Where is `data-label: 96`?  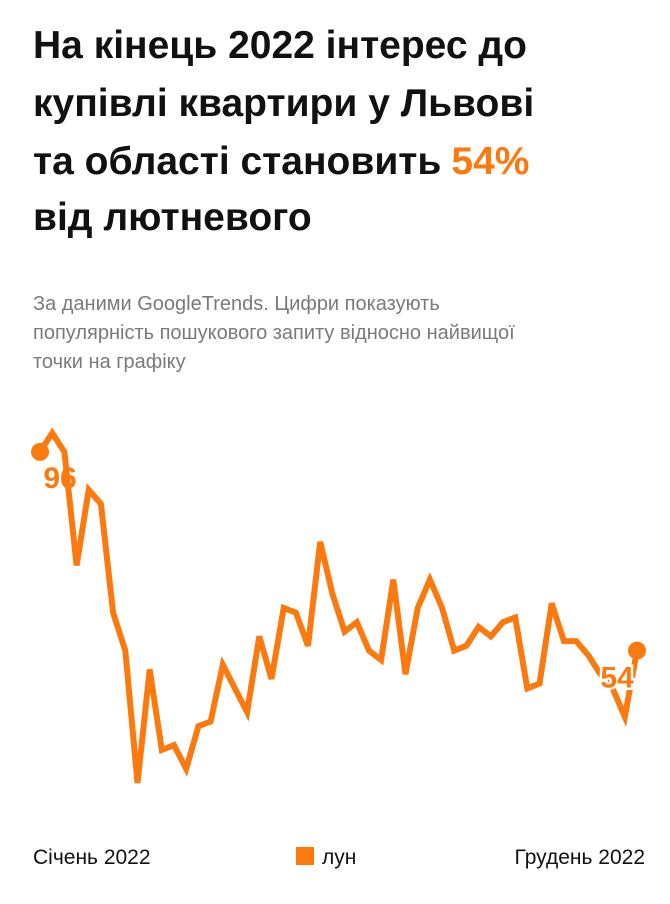
data-label: 96 is located at coordinates (59, 478).